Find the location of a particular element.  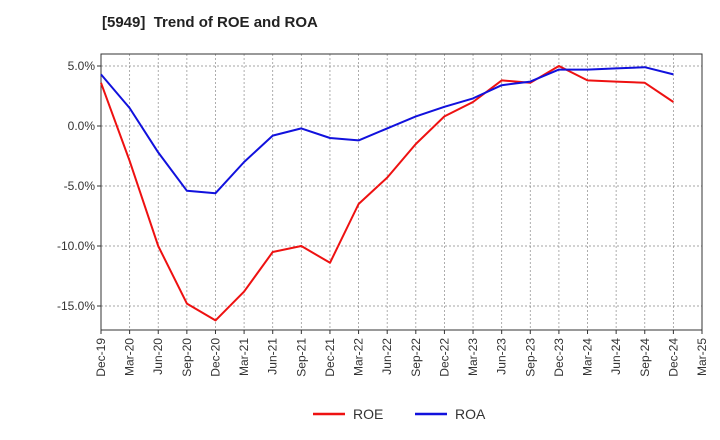

chart-title: [5949] Trend of ROE and ROA is located at coordinates (210, 22).